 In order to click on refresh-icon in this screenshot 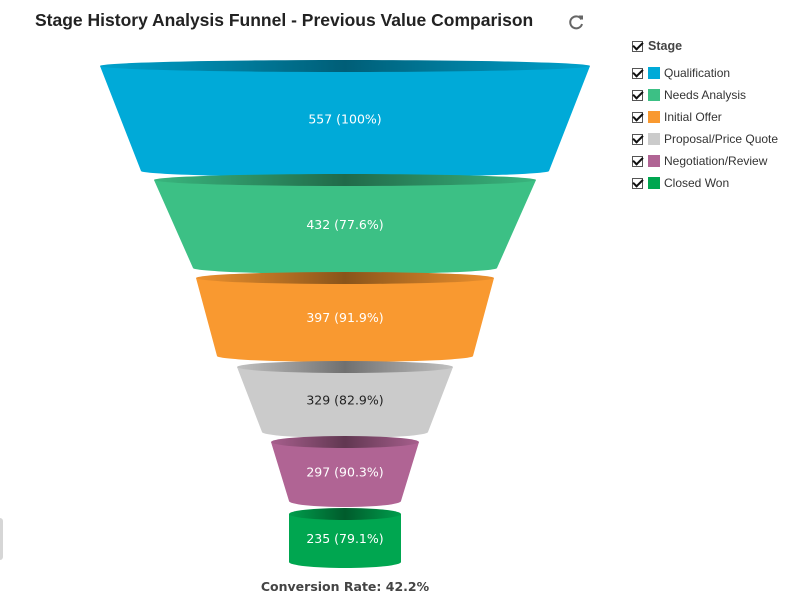, I will do `click(576, 22)`.